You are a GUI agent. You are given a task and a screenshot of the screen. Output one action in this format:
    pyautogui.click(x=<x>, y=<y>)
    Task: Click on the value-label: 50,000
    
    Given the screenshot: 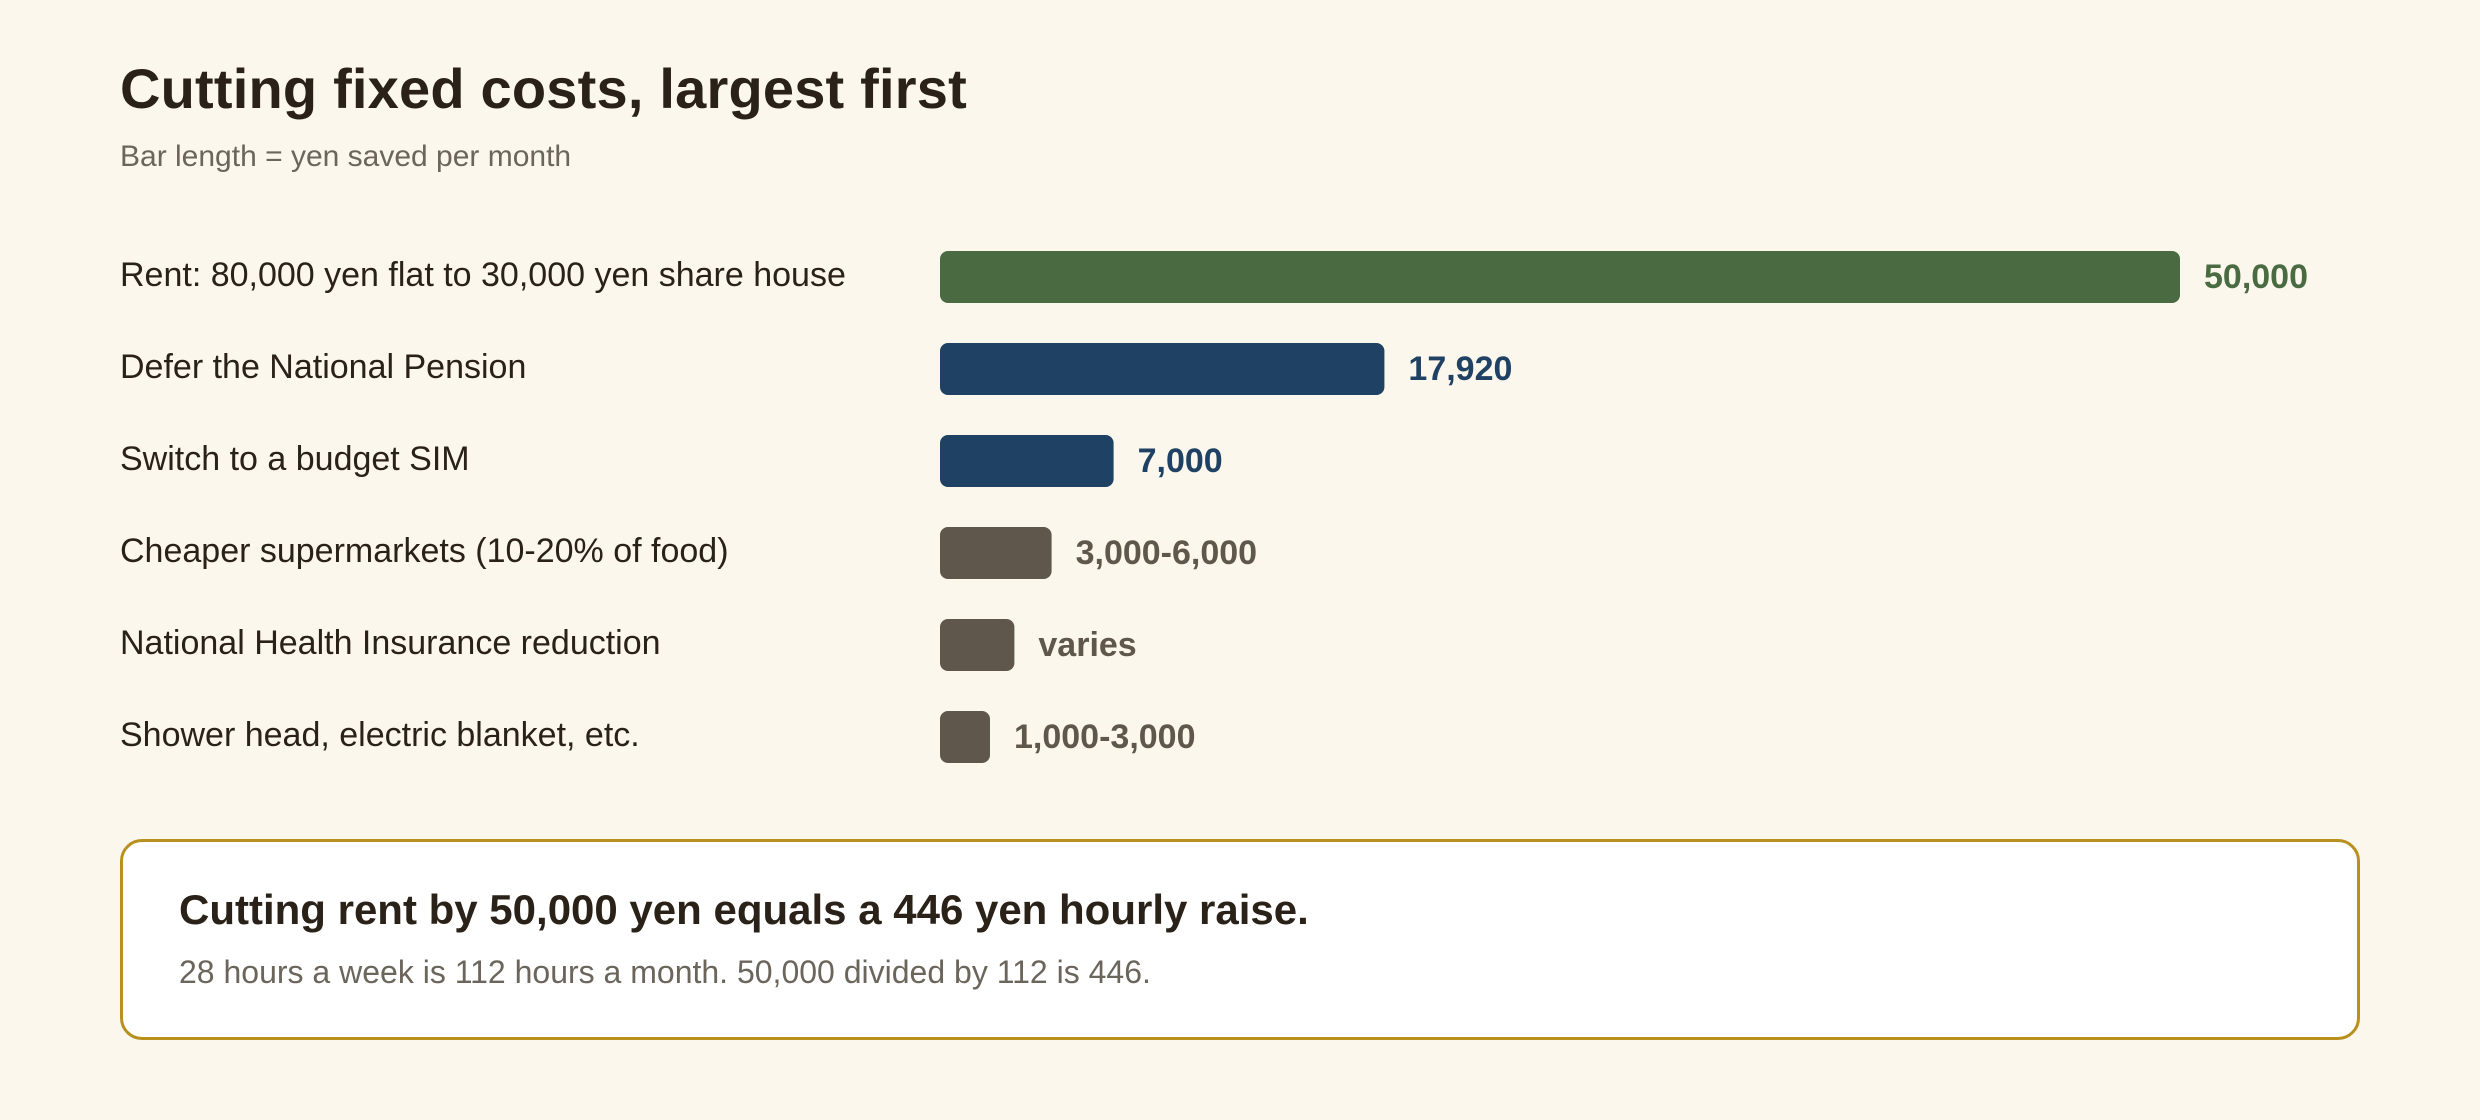 What is the action you would take?
    pyautogui.click(x=2256, y=277)
    